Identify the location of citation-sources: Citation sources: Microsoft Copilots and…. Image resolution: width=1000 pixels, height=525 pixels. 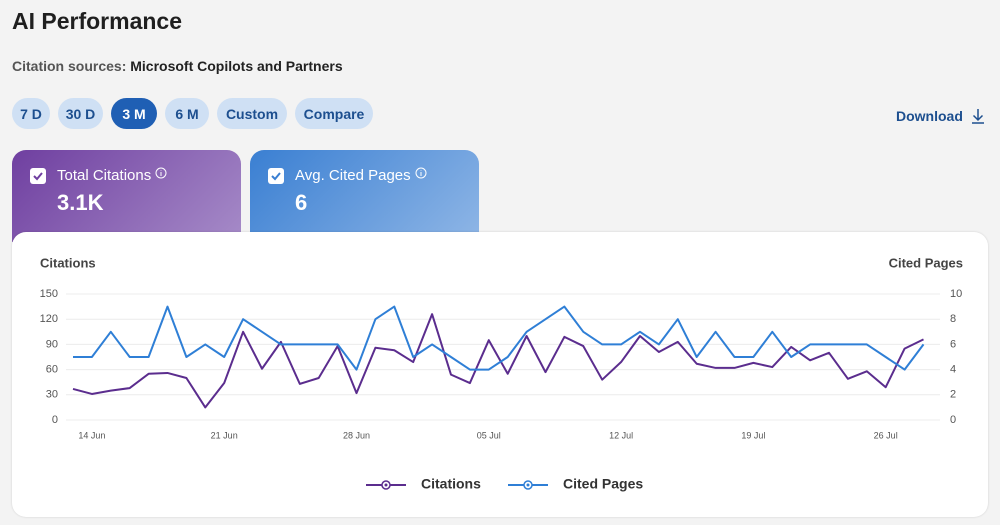
(177, 66).